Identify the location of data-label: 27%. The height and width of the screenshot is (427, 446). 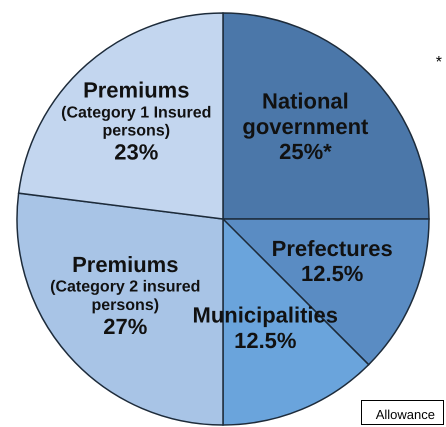
(125, 326).